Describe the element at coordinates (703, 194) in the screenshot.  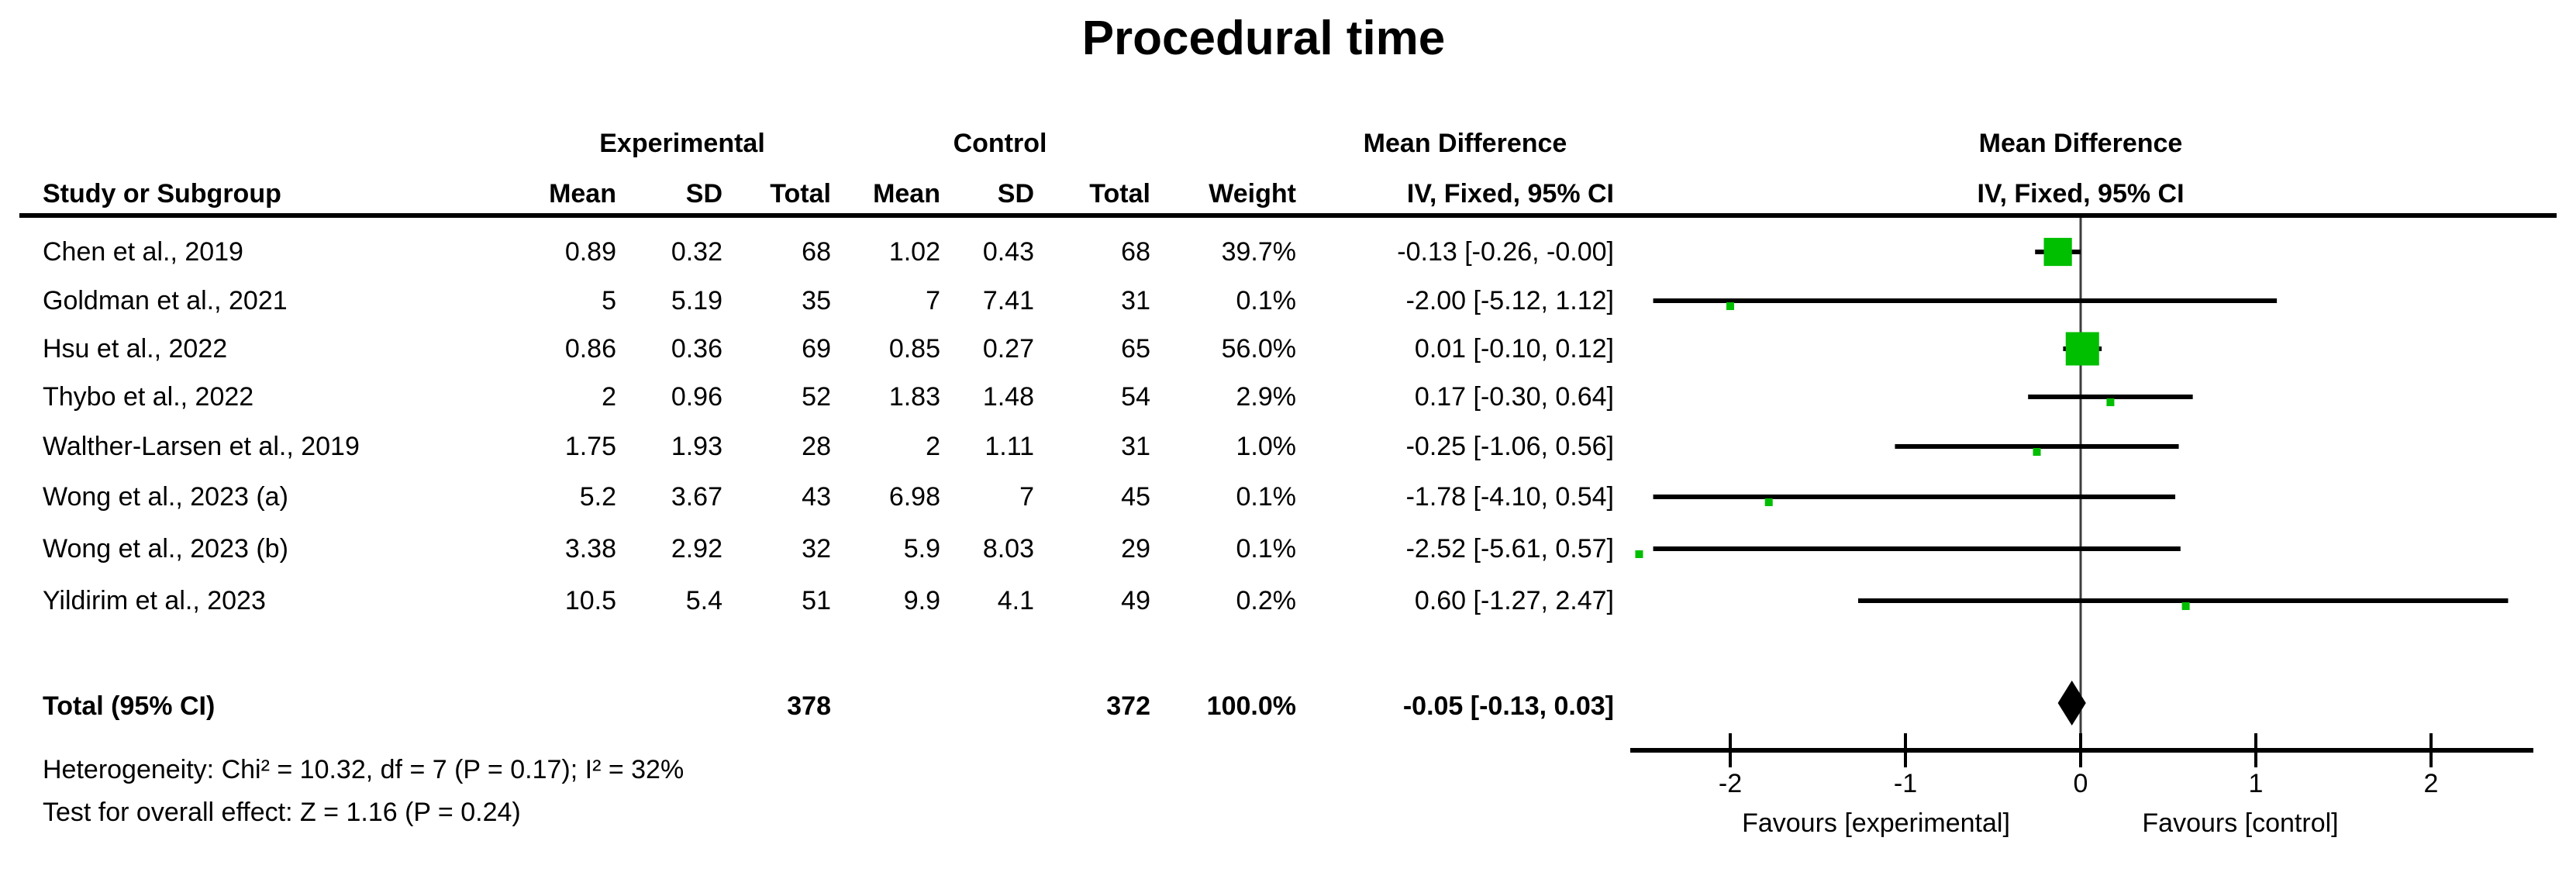
I see `col-exp-sd: SD` at that location.